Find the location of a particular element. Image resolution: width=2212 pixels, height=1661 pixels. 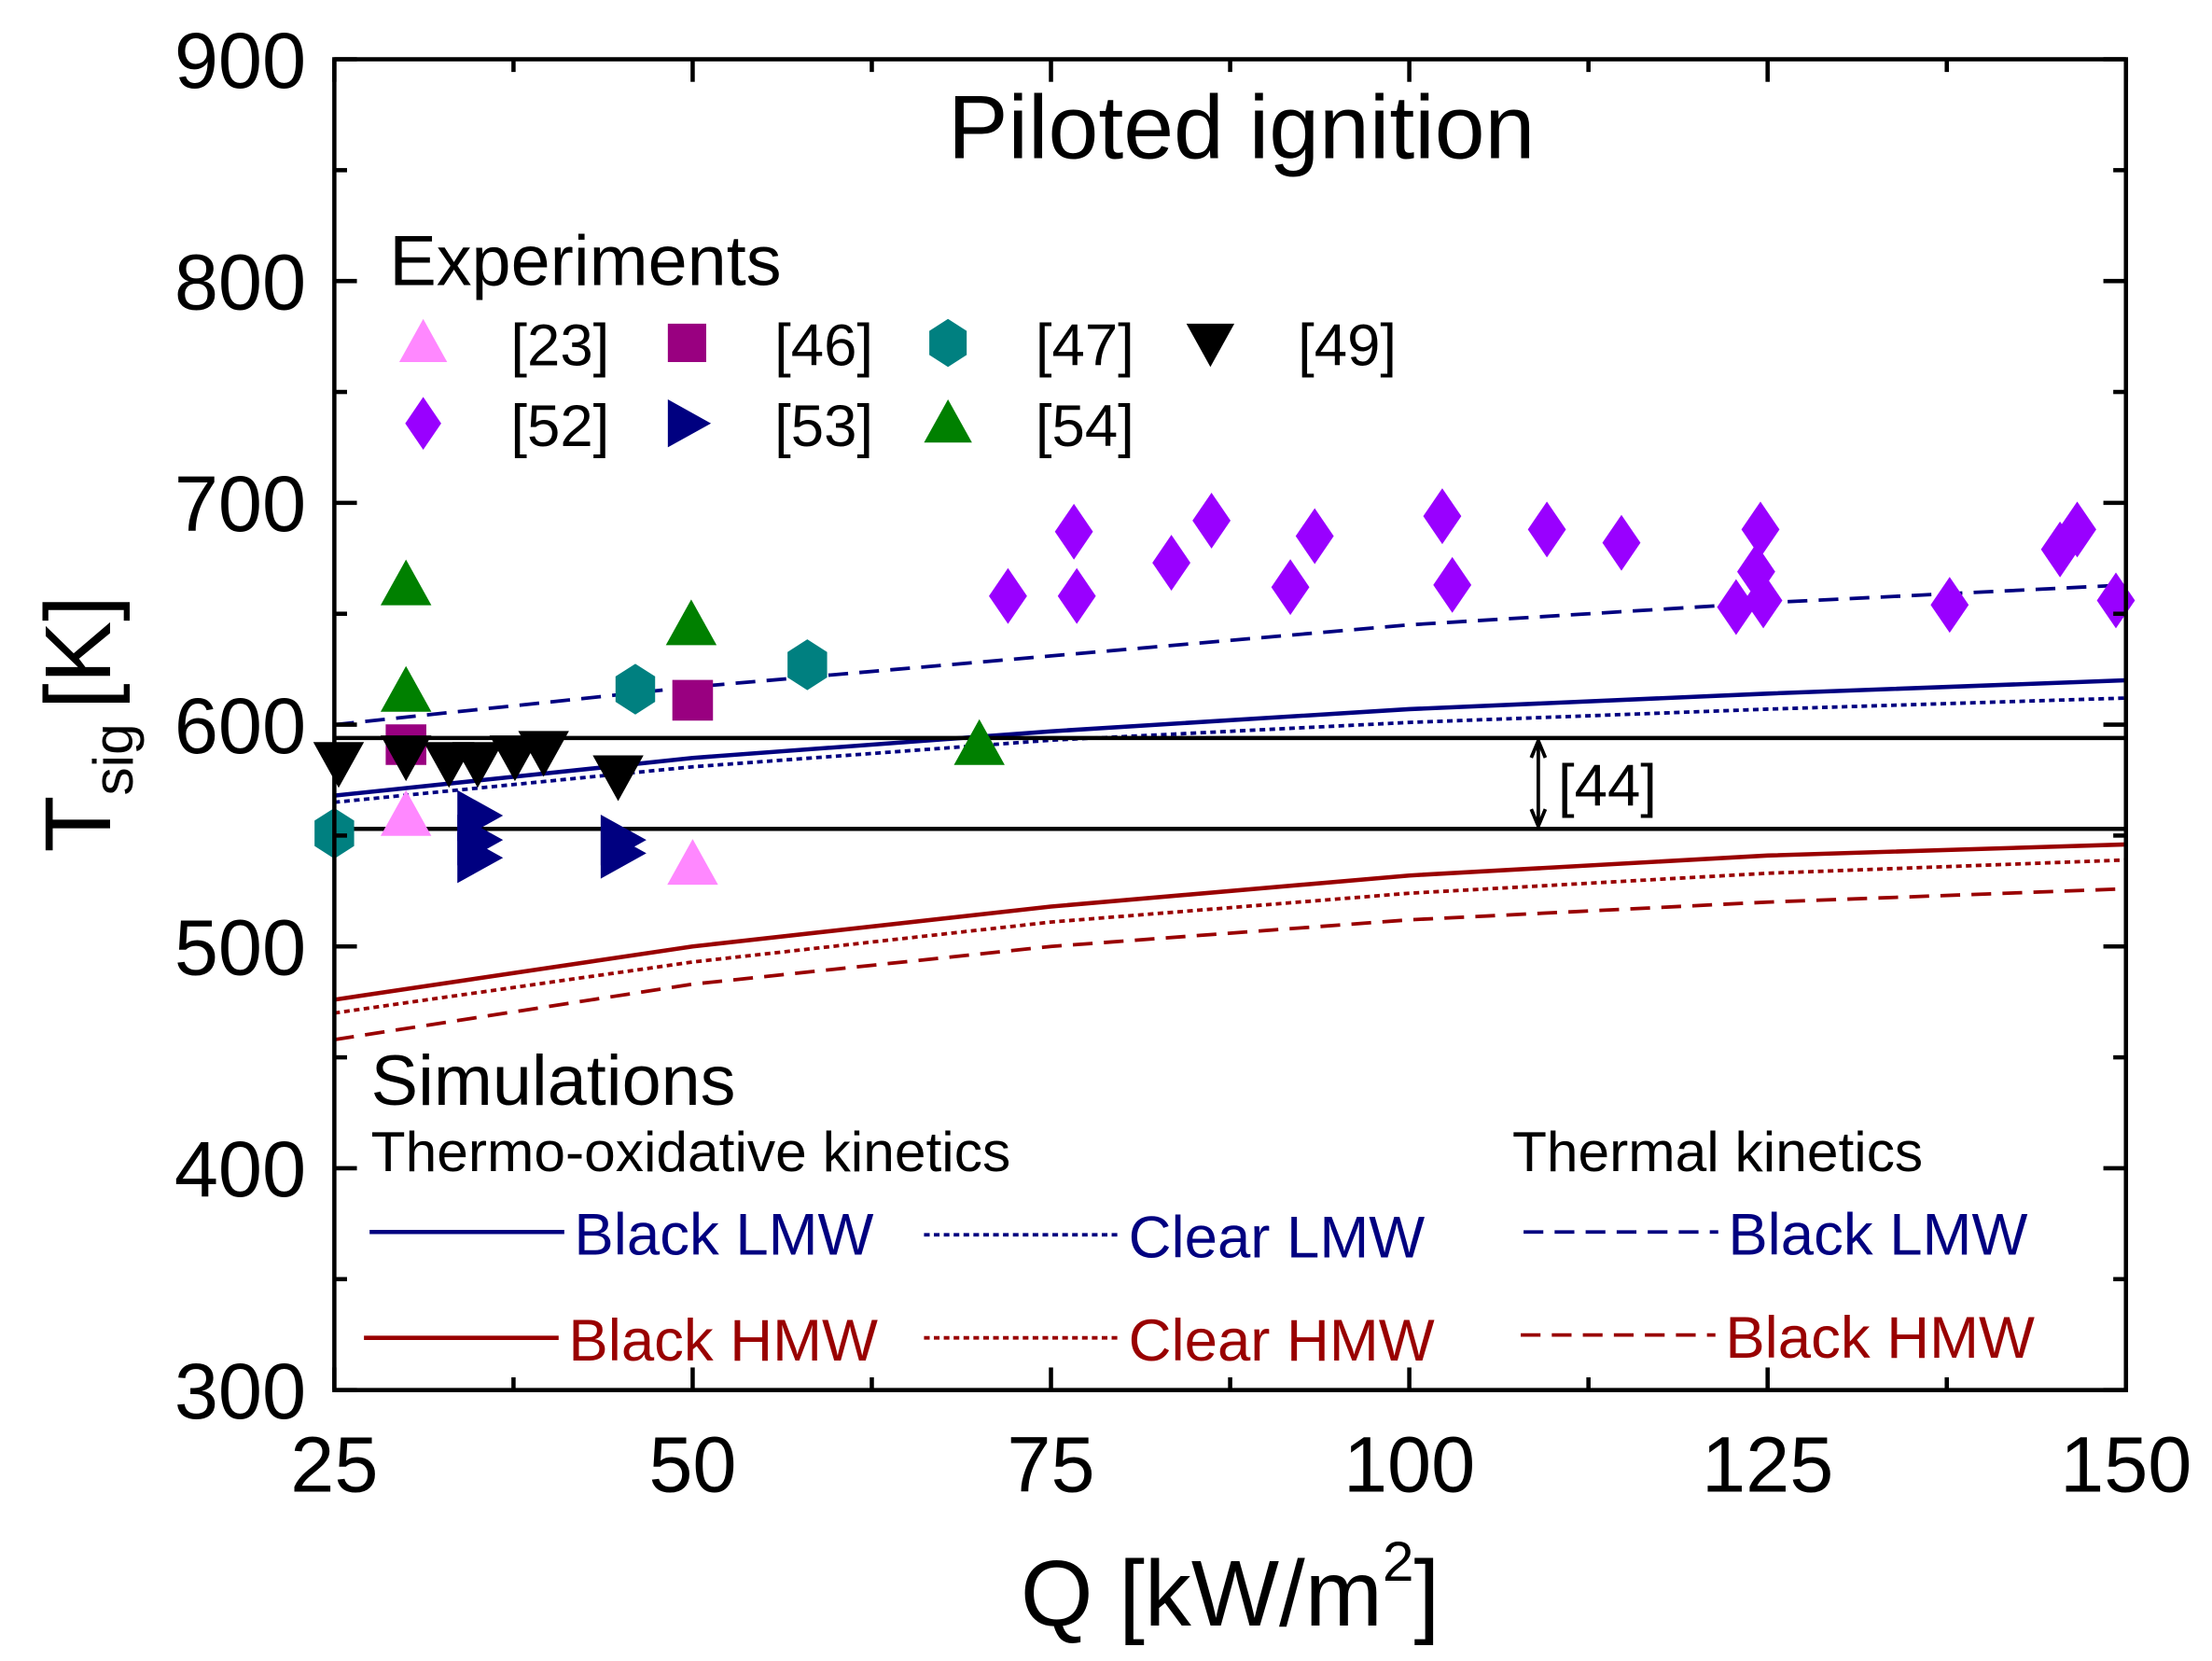

series-line-thermo-black-hmw is located at coordinates (1230, 922).